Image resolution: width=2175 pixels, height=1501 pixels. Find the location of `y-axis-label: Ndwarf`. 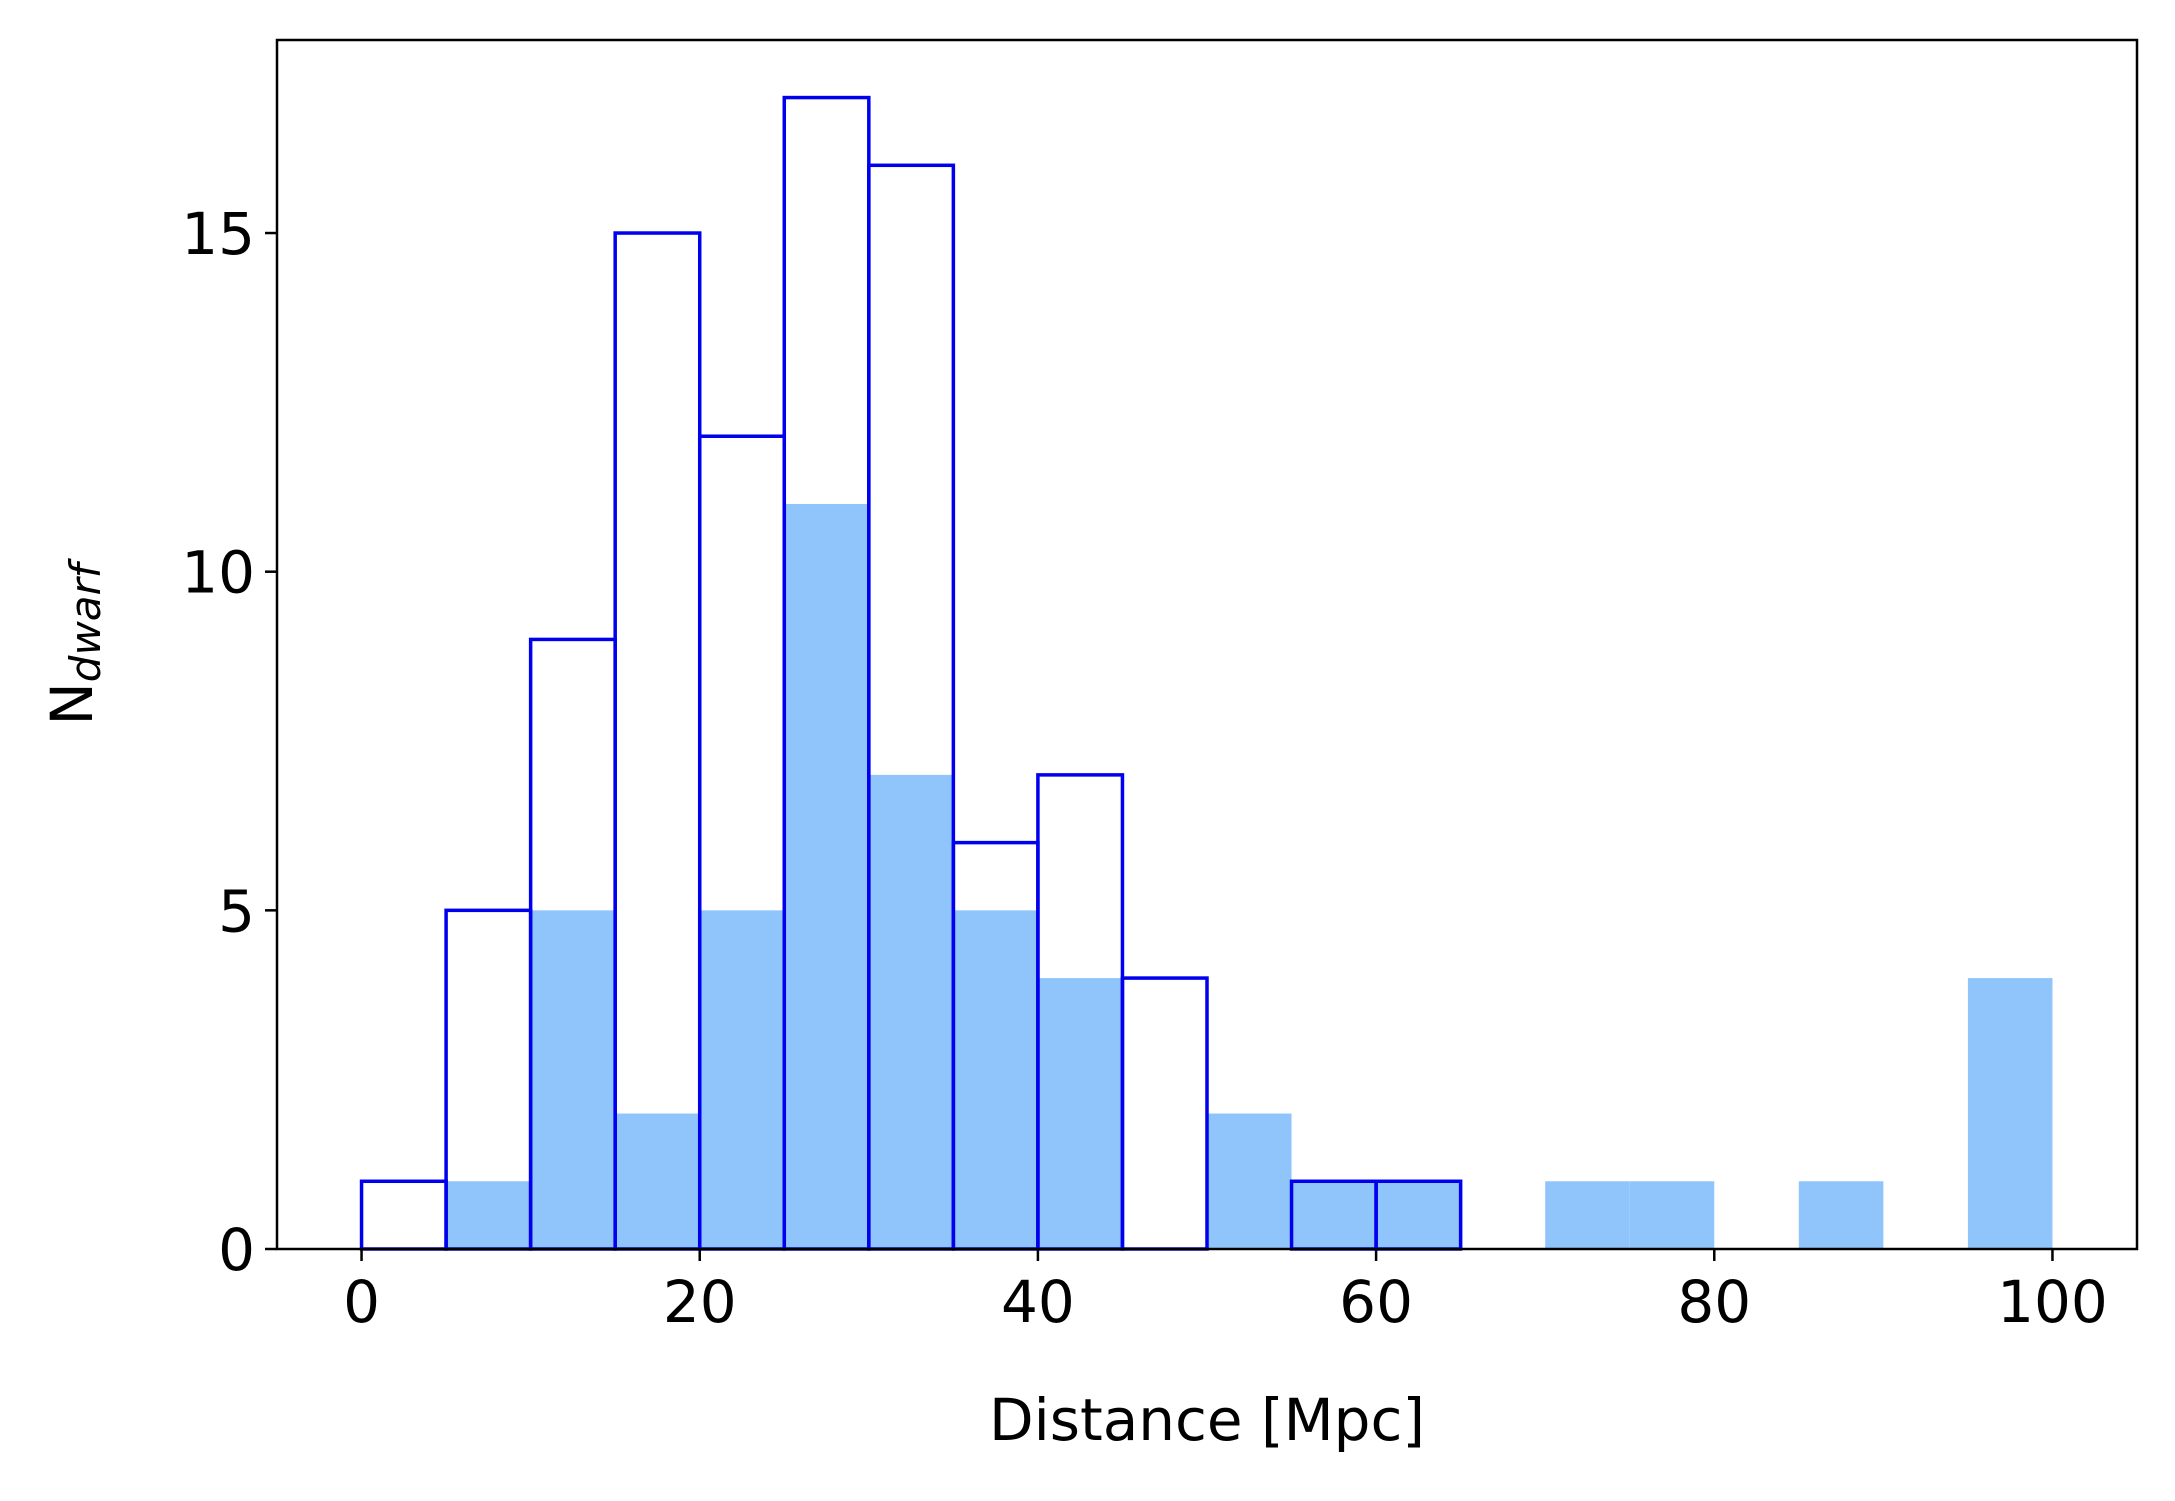

y-axis-label: Ndwarf is located at coordinates (74, 641).